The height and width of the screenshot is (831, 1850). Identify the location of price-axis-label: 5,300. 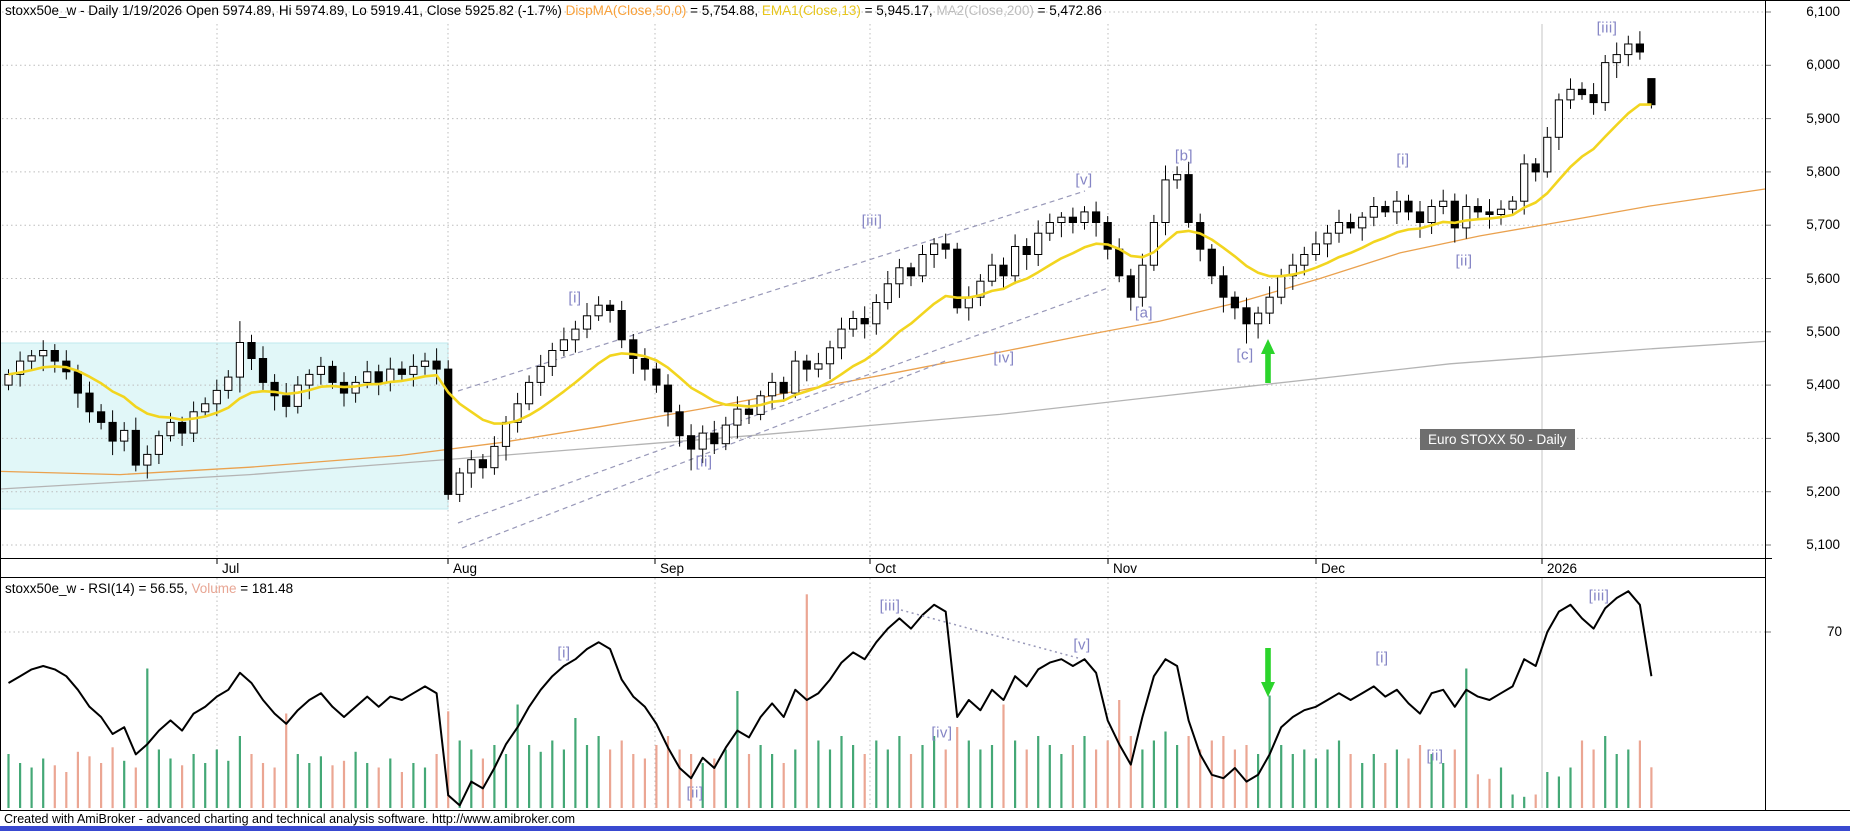
(1823, 438).